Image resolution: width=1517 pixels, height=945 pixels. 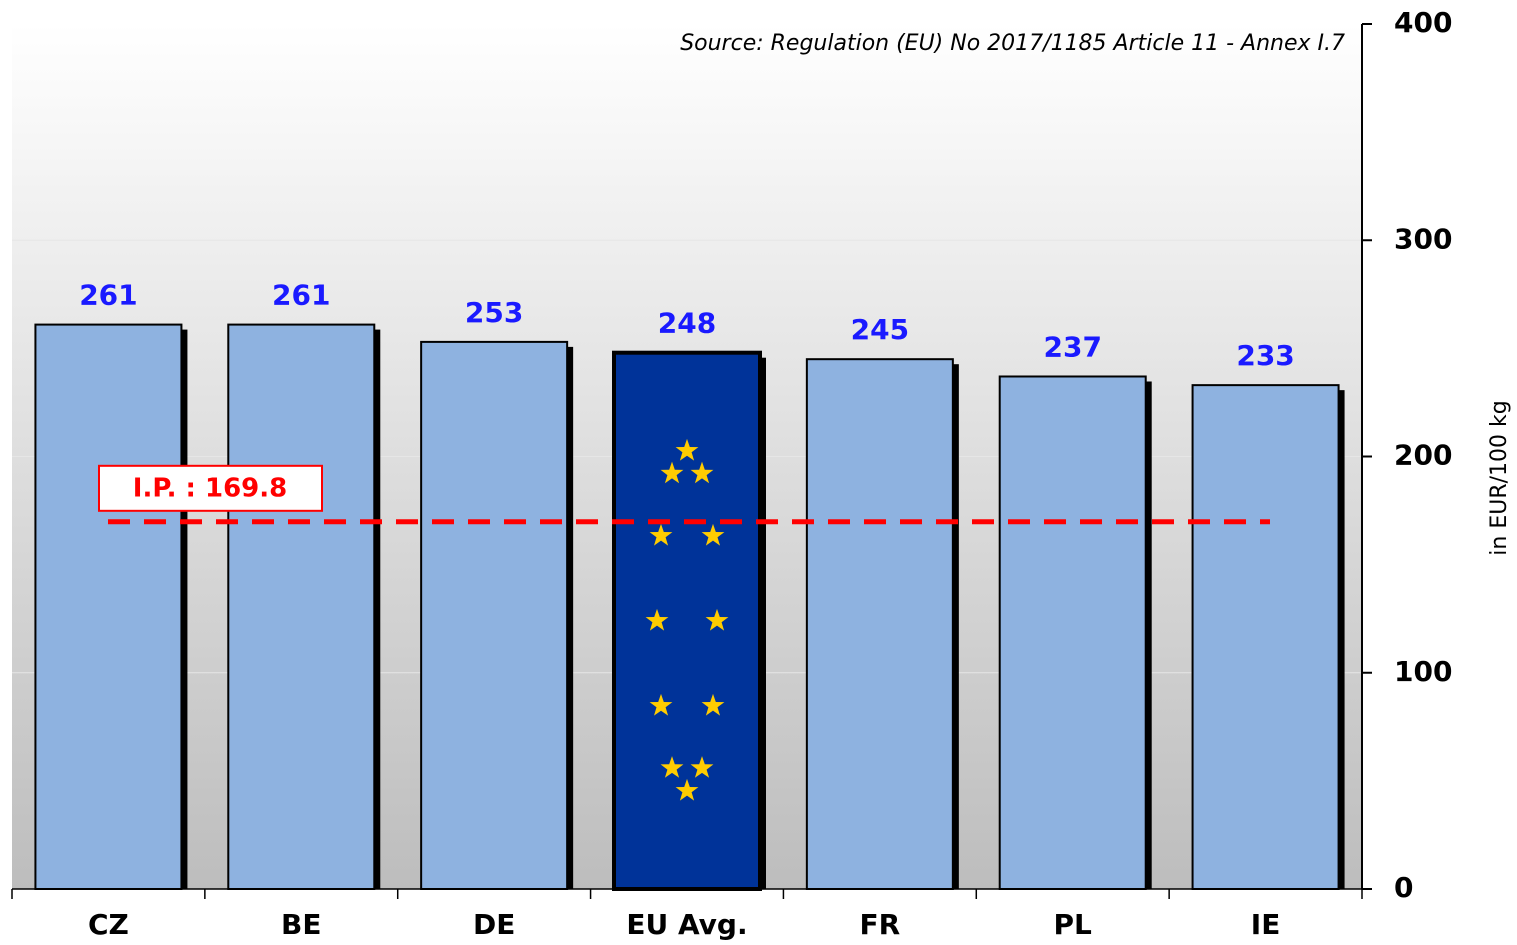 I want to click on value-label: 237, so click(x=1072, y=346).